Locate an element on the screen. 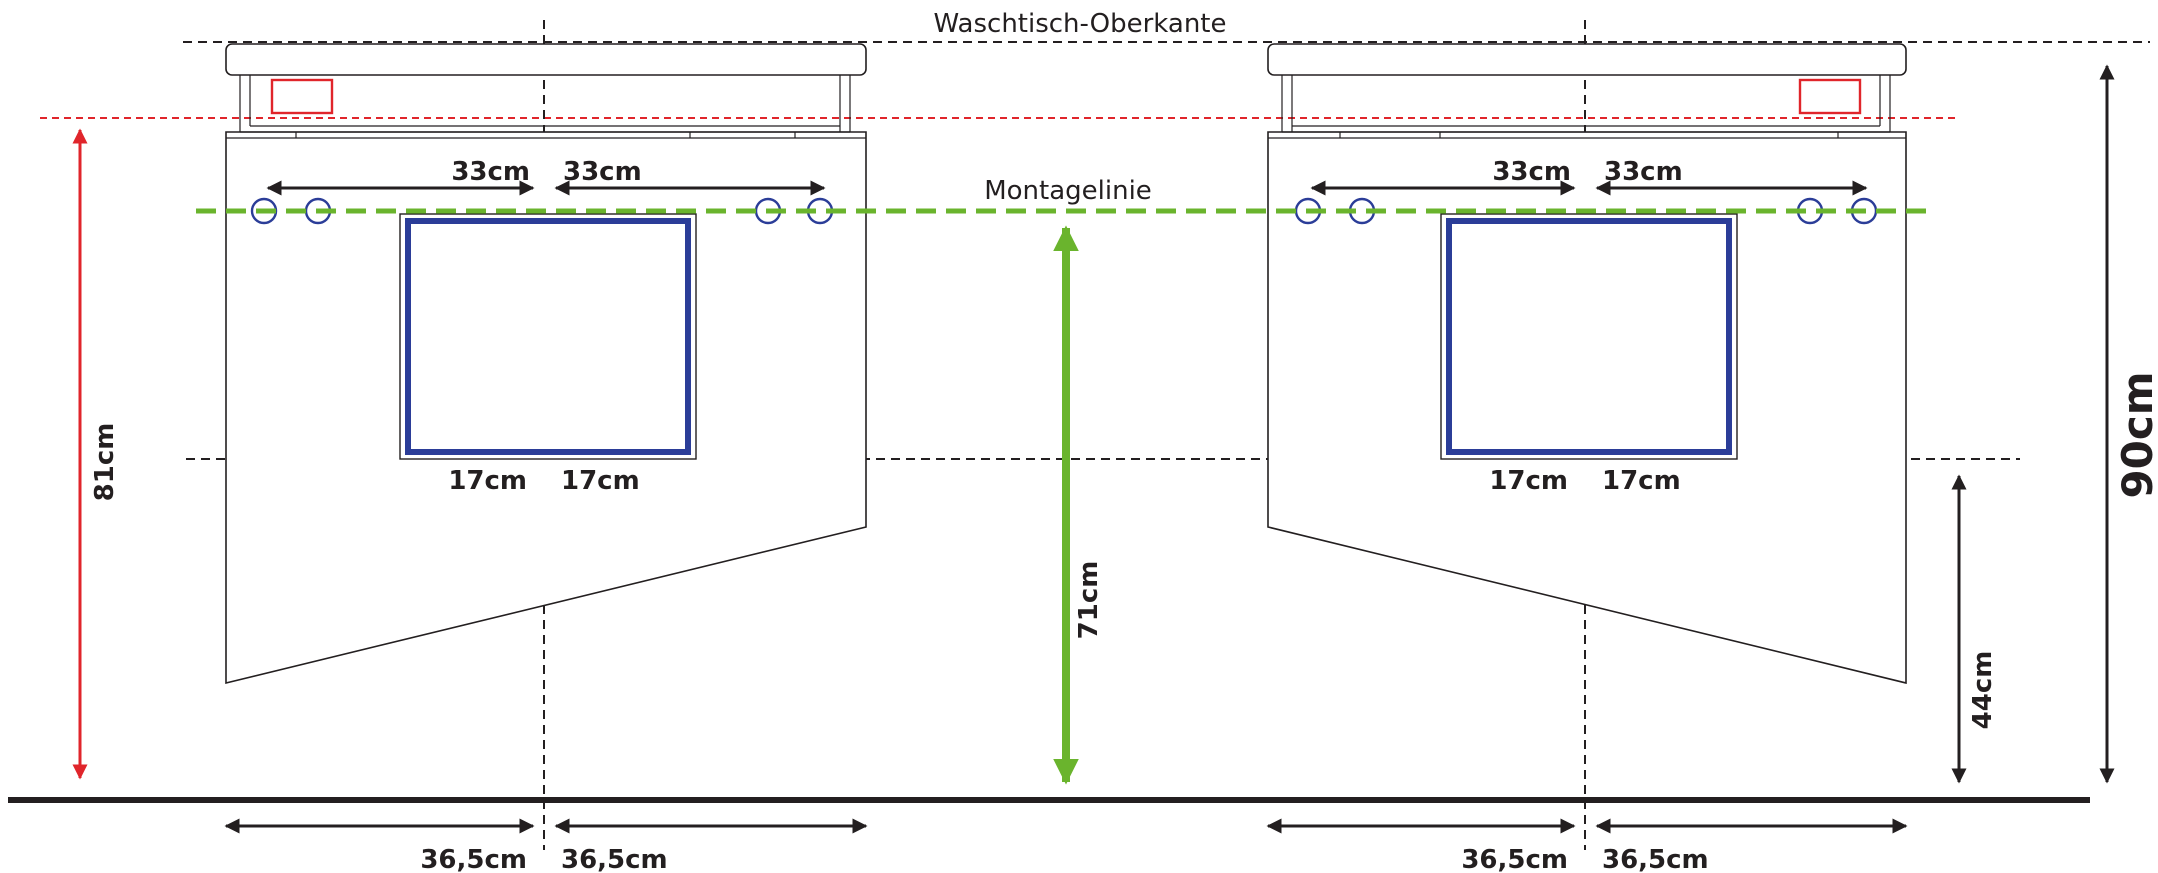 The image size is (2158, 873). top-edge-label: Waschtisch-Oberkante is located at coordinates (1080, 24).